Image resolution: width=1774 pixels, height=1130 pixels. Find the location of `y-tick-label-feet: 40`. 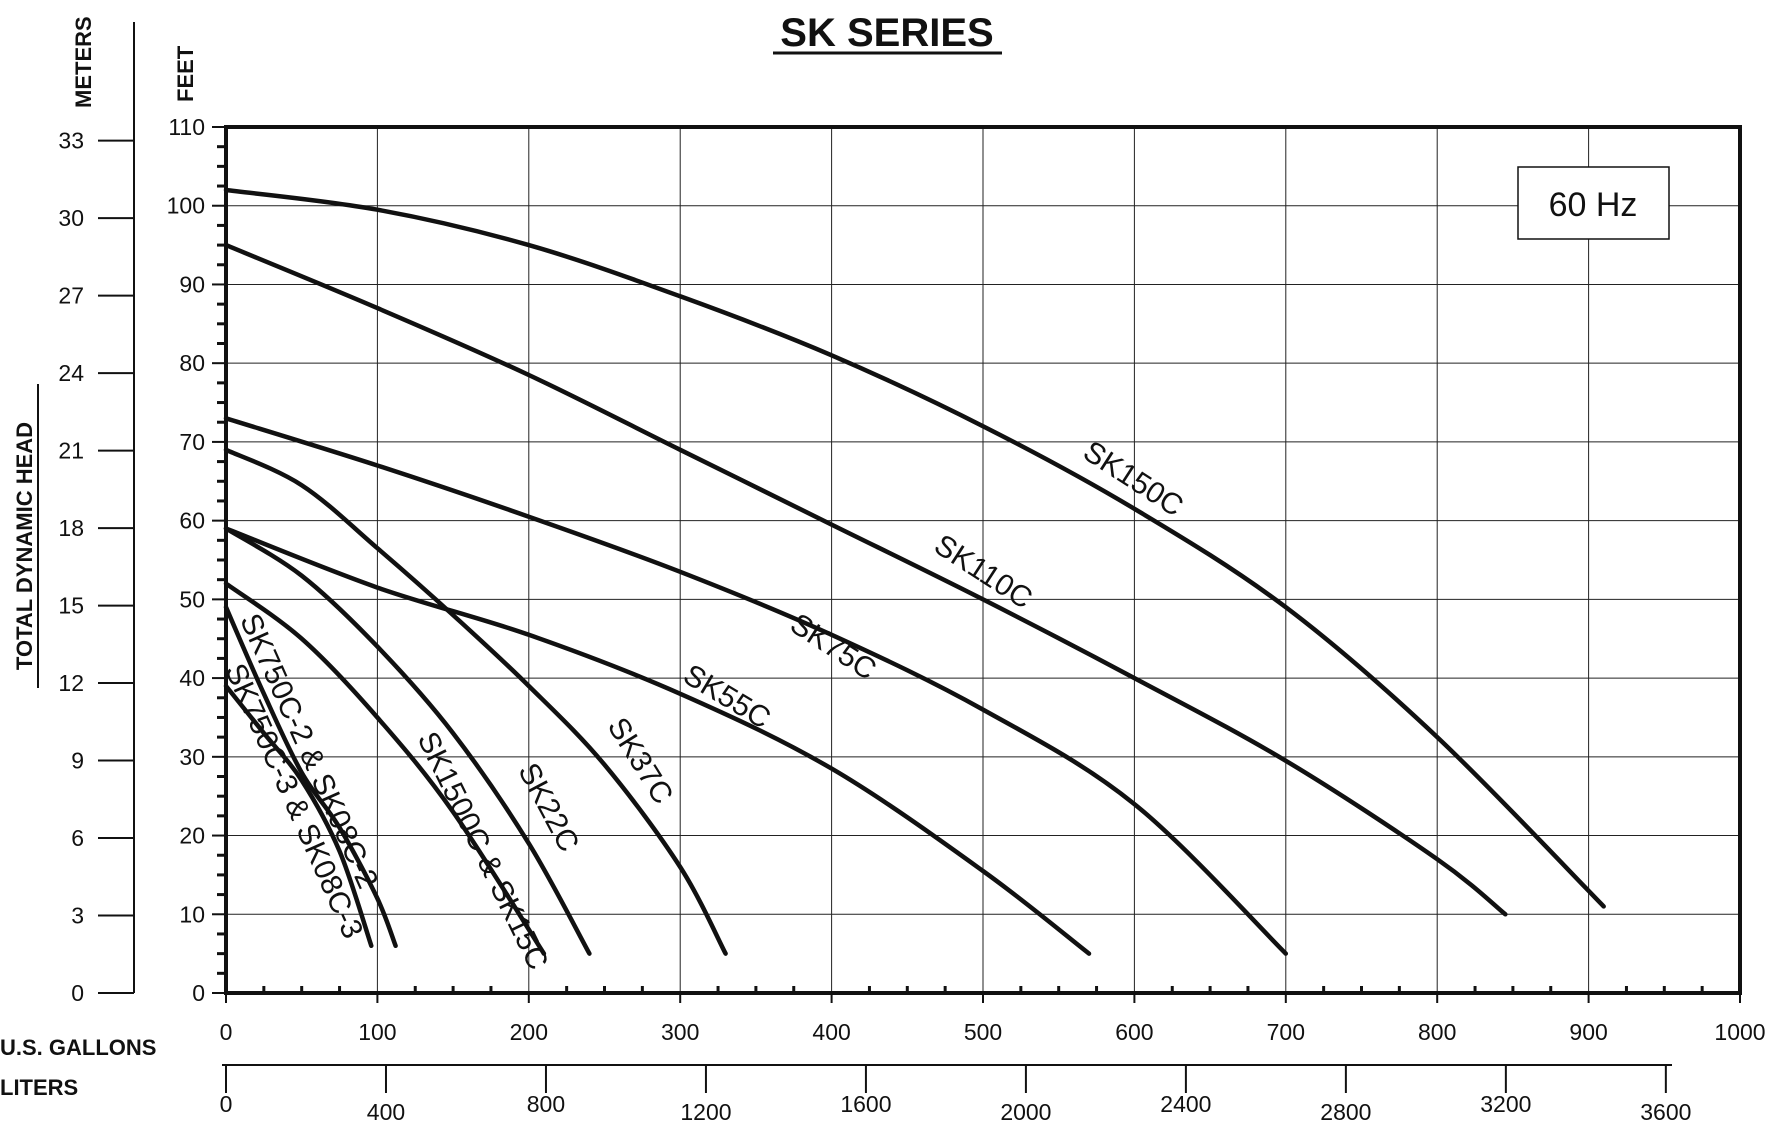

y-tick-label-feet: 40 is located at coordinates (192, 678).